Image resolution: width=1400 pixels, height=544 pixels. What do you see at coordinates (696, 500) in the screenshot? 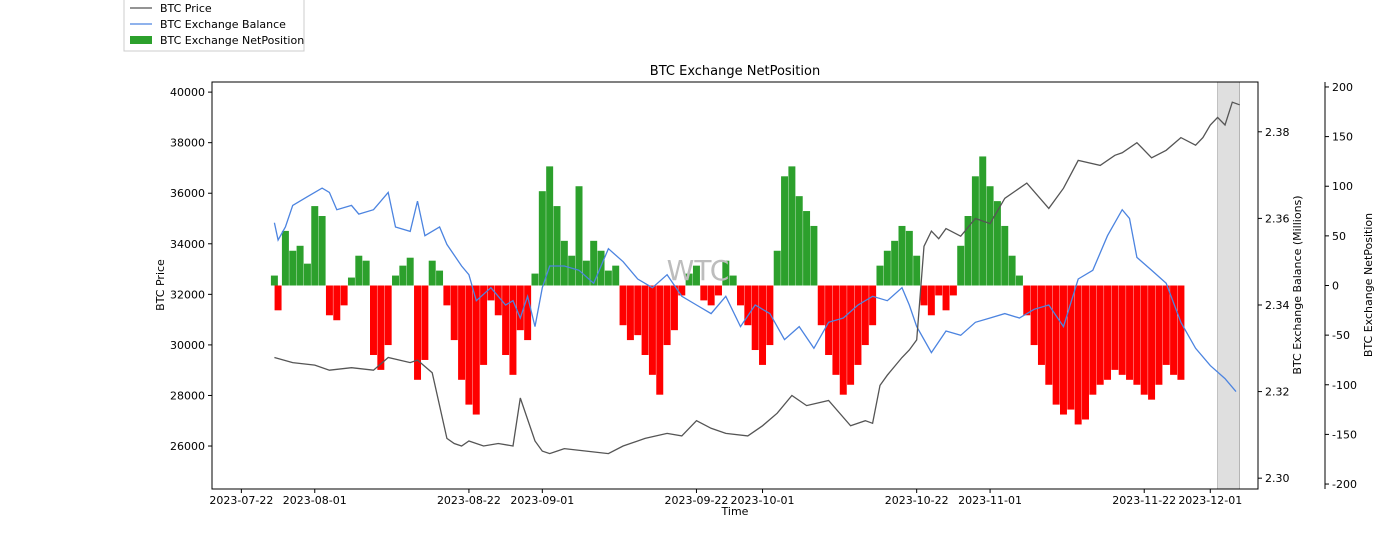
I see `x-tick-label: 2023-09-22` at bounding box center [696, 500].